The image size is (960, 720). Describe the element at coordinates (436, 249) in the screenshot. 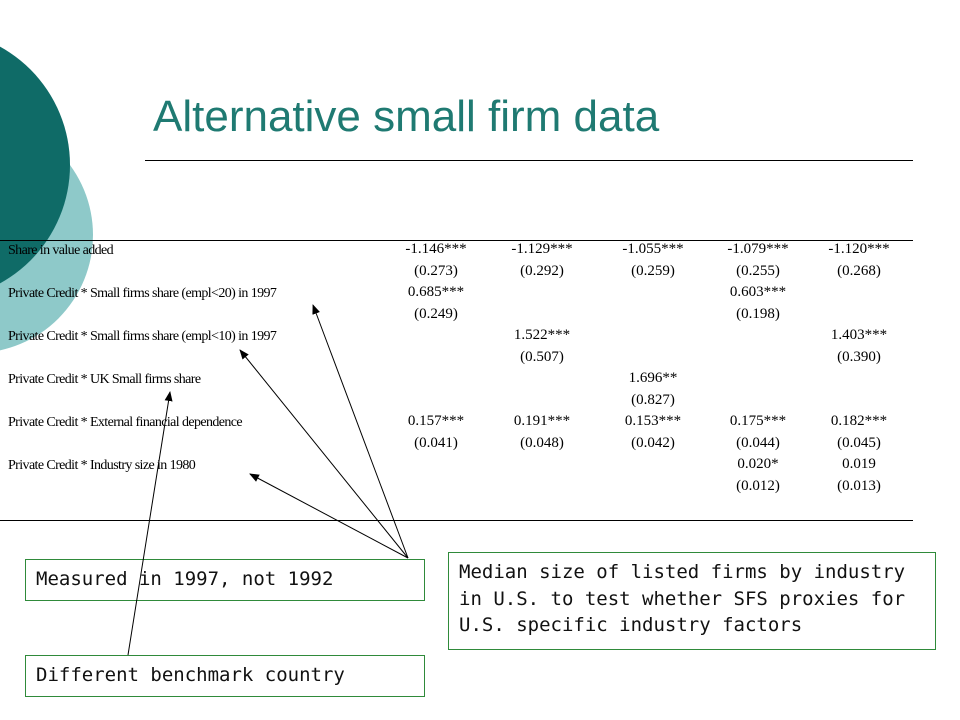

I see `table-cell: -1.146***` at that location.